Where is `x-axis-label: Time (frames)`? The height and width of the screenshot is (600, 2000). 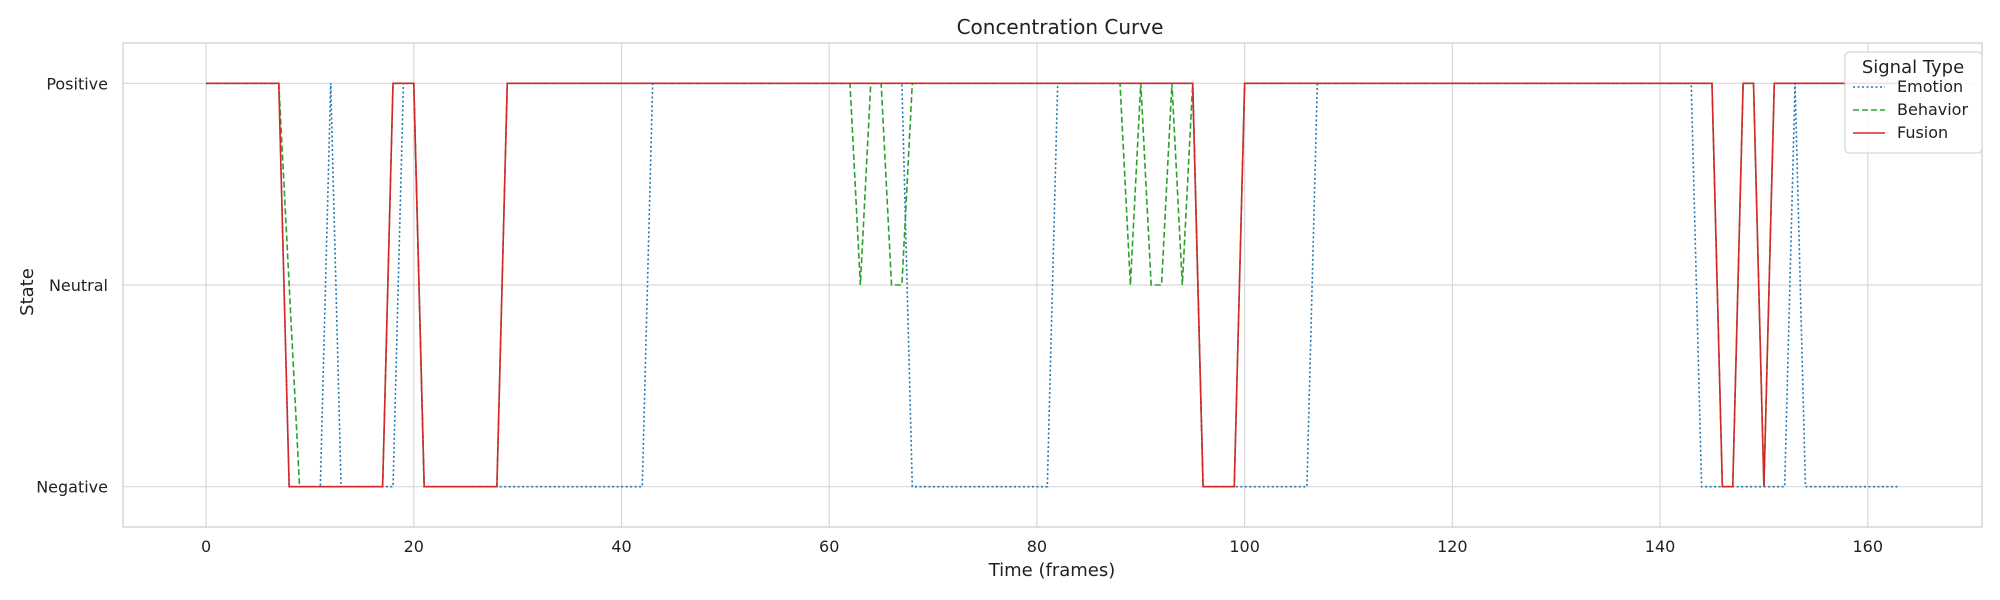 x-axis-label: Time (frames) is located at coordinates (1052, 570).